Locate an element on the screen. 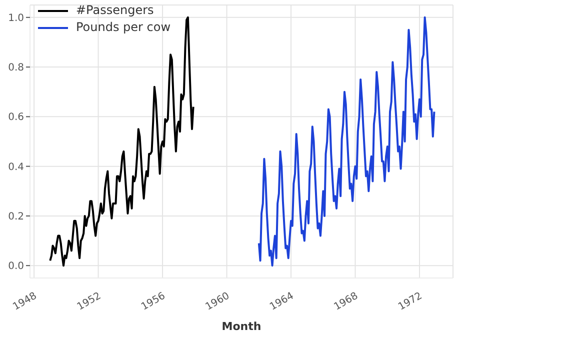 The height and width of the screenshot is (338, 583). legend-label: Pounds per cow is located at coordinates (123, 27).